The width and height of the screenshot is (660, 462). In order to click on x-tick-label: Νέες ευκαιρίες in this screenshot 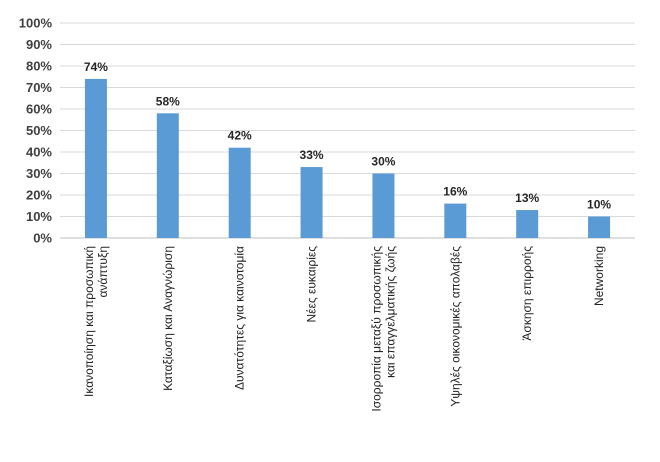, I will do `click(312, 284)`.